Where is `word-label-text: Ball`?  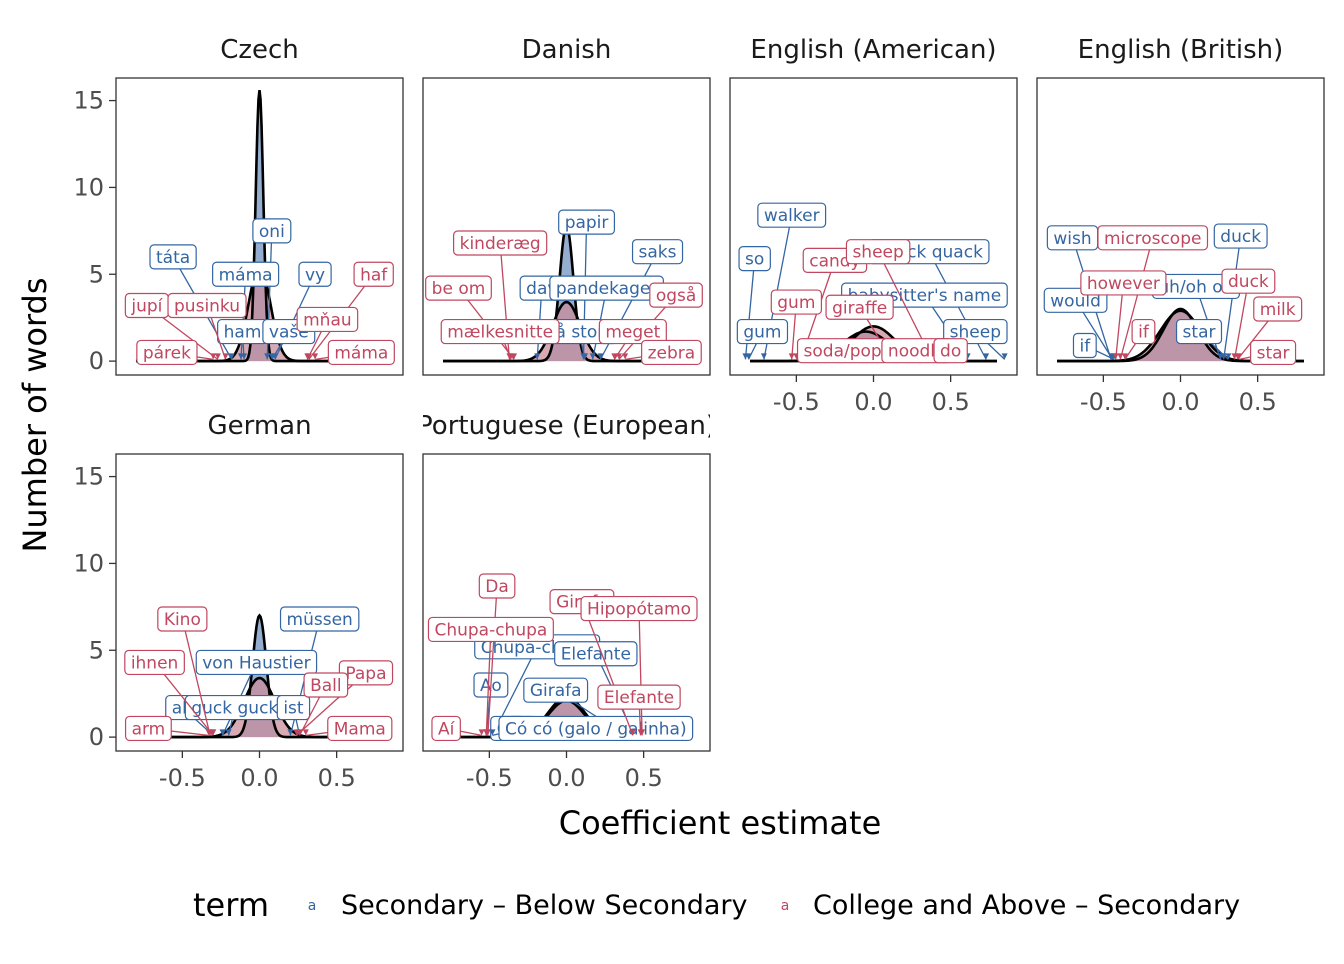 word-label-text: Ball is located at coordinates (326, 686).